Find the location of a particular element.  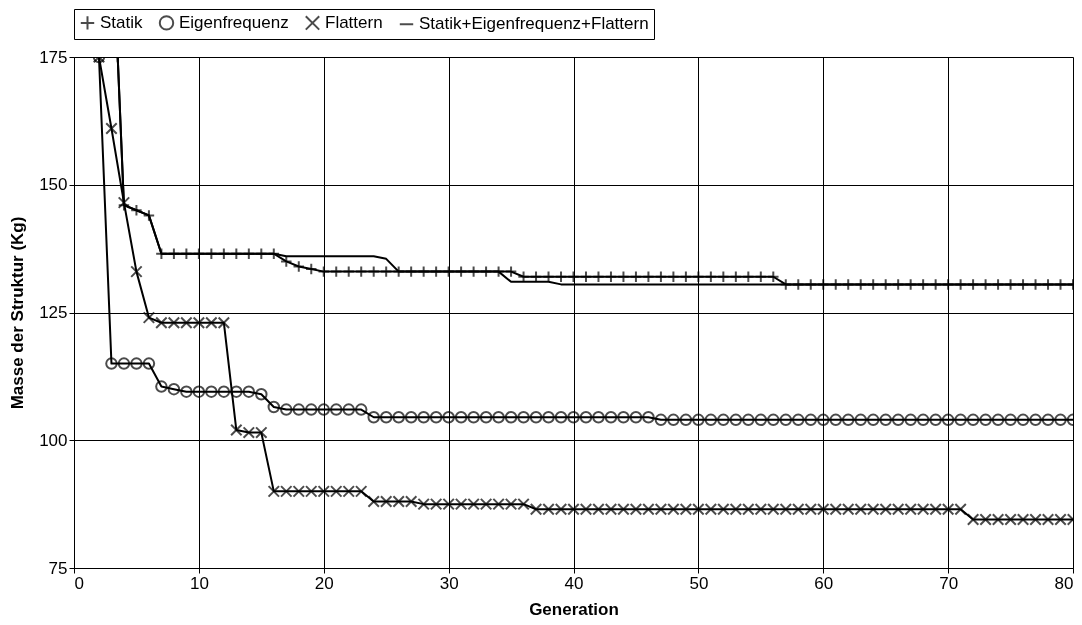

x-tick-label: 60 is located at coordinates (824, 583).